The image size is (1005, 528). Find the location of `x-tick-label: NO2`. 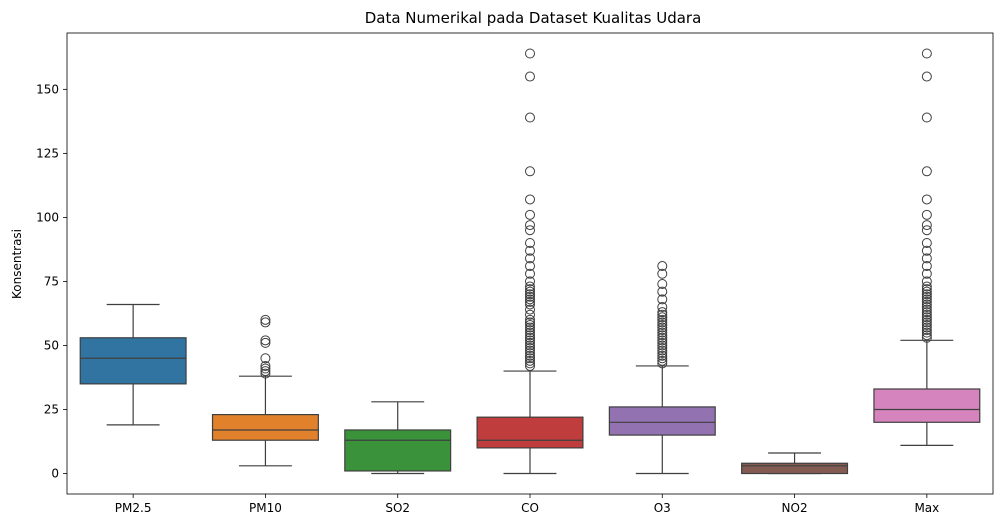

x-tick-label: NO2 is located at coordinates (795, 508).